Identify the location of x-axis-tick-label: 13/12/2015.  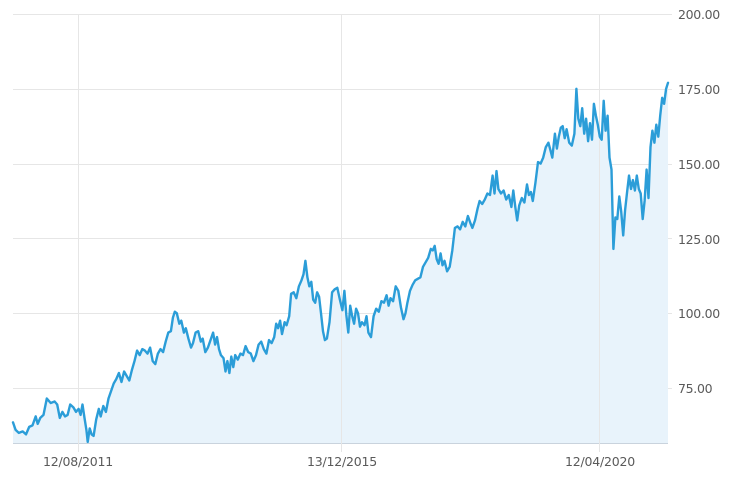
(342, 461).